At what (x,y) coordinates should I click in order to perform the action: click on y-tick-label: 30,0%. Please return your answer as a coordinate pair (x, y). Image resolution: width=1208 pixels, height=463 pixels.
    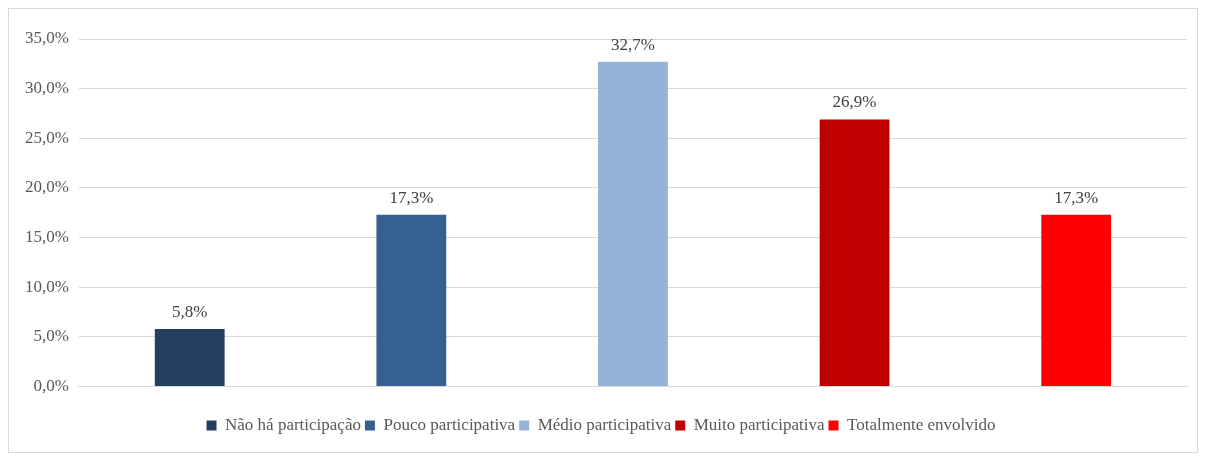
    Looking at the image, I should click on (46, 88).